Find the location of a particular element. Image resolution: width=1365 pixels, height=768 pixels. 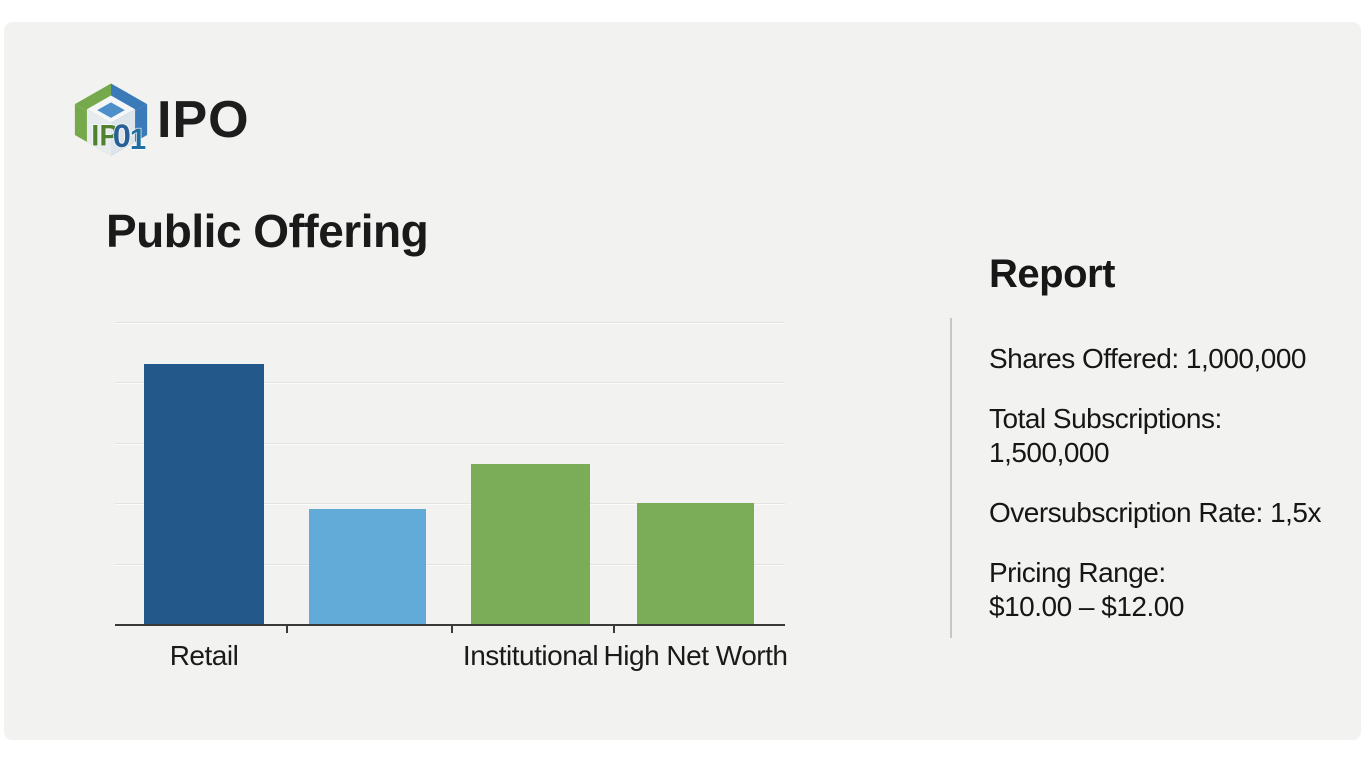

report-line: 1,500,000 is located at coordinates (1049, 452).